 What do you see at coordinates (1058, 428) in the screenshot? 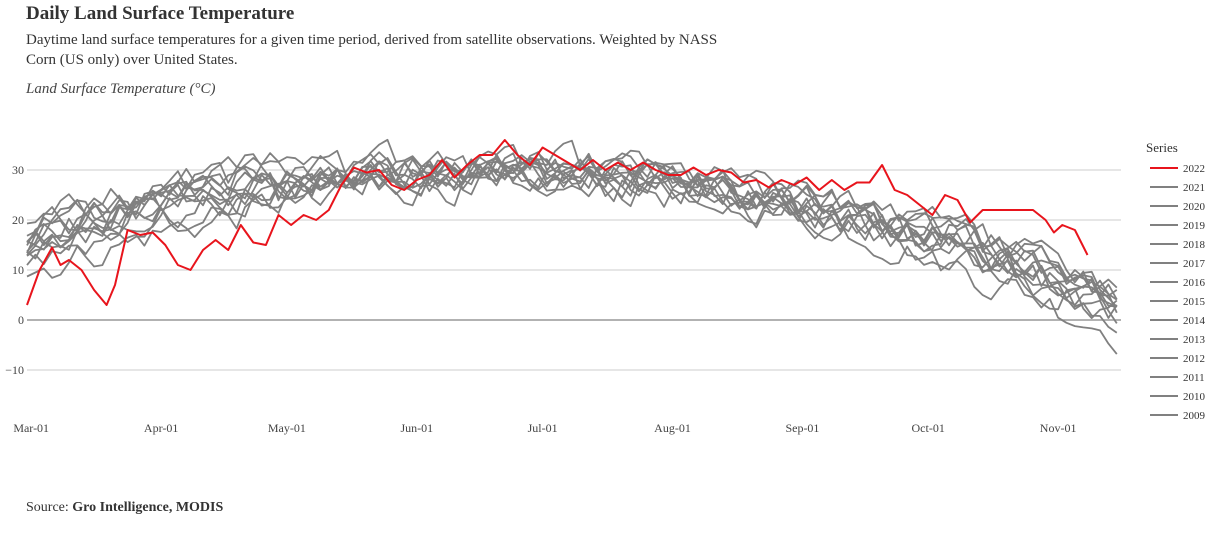
I see `x-tick-label: Nov-01` at bounding box center [1058, 428].